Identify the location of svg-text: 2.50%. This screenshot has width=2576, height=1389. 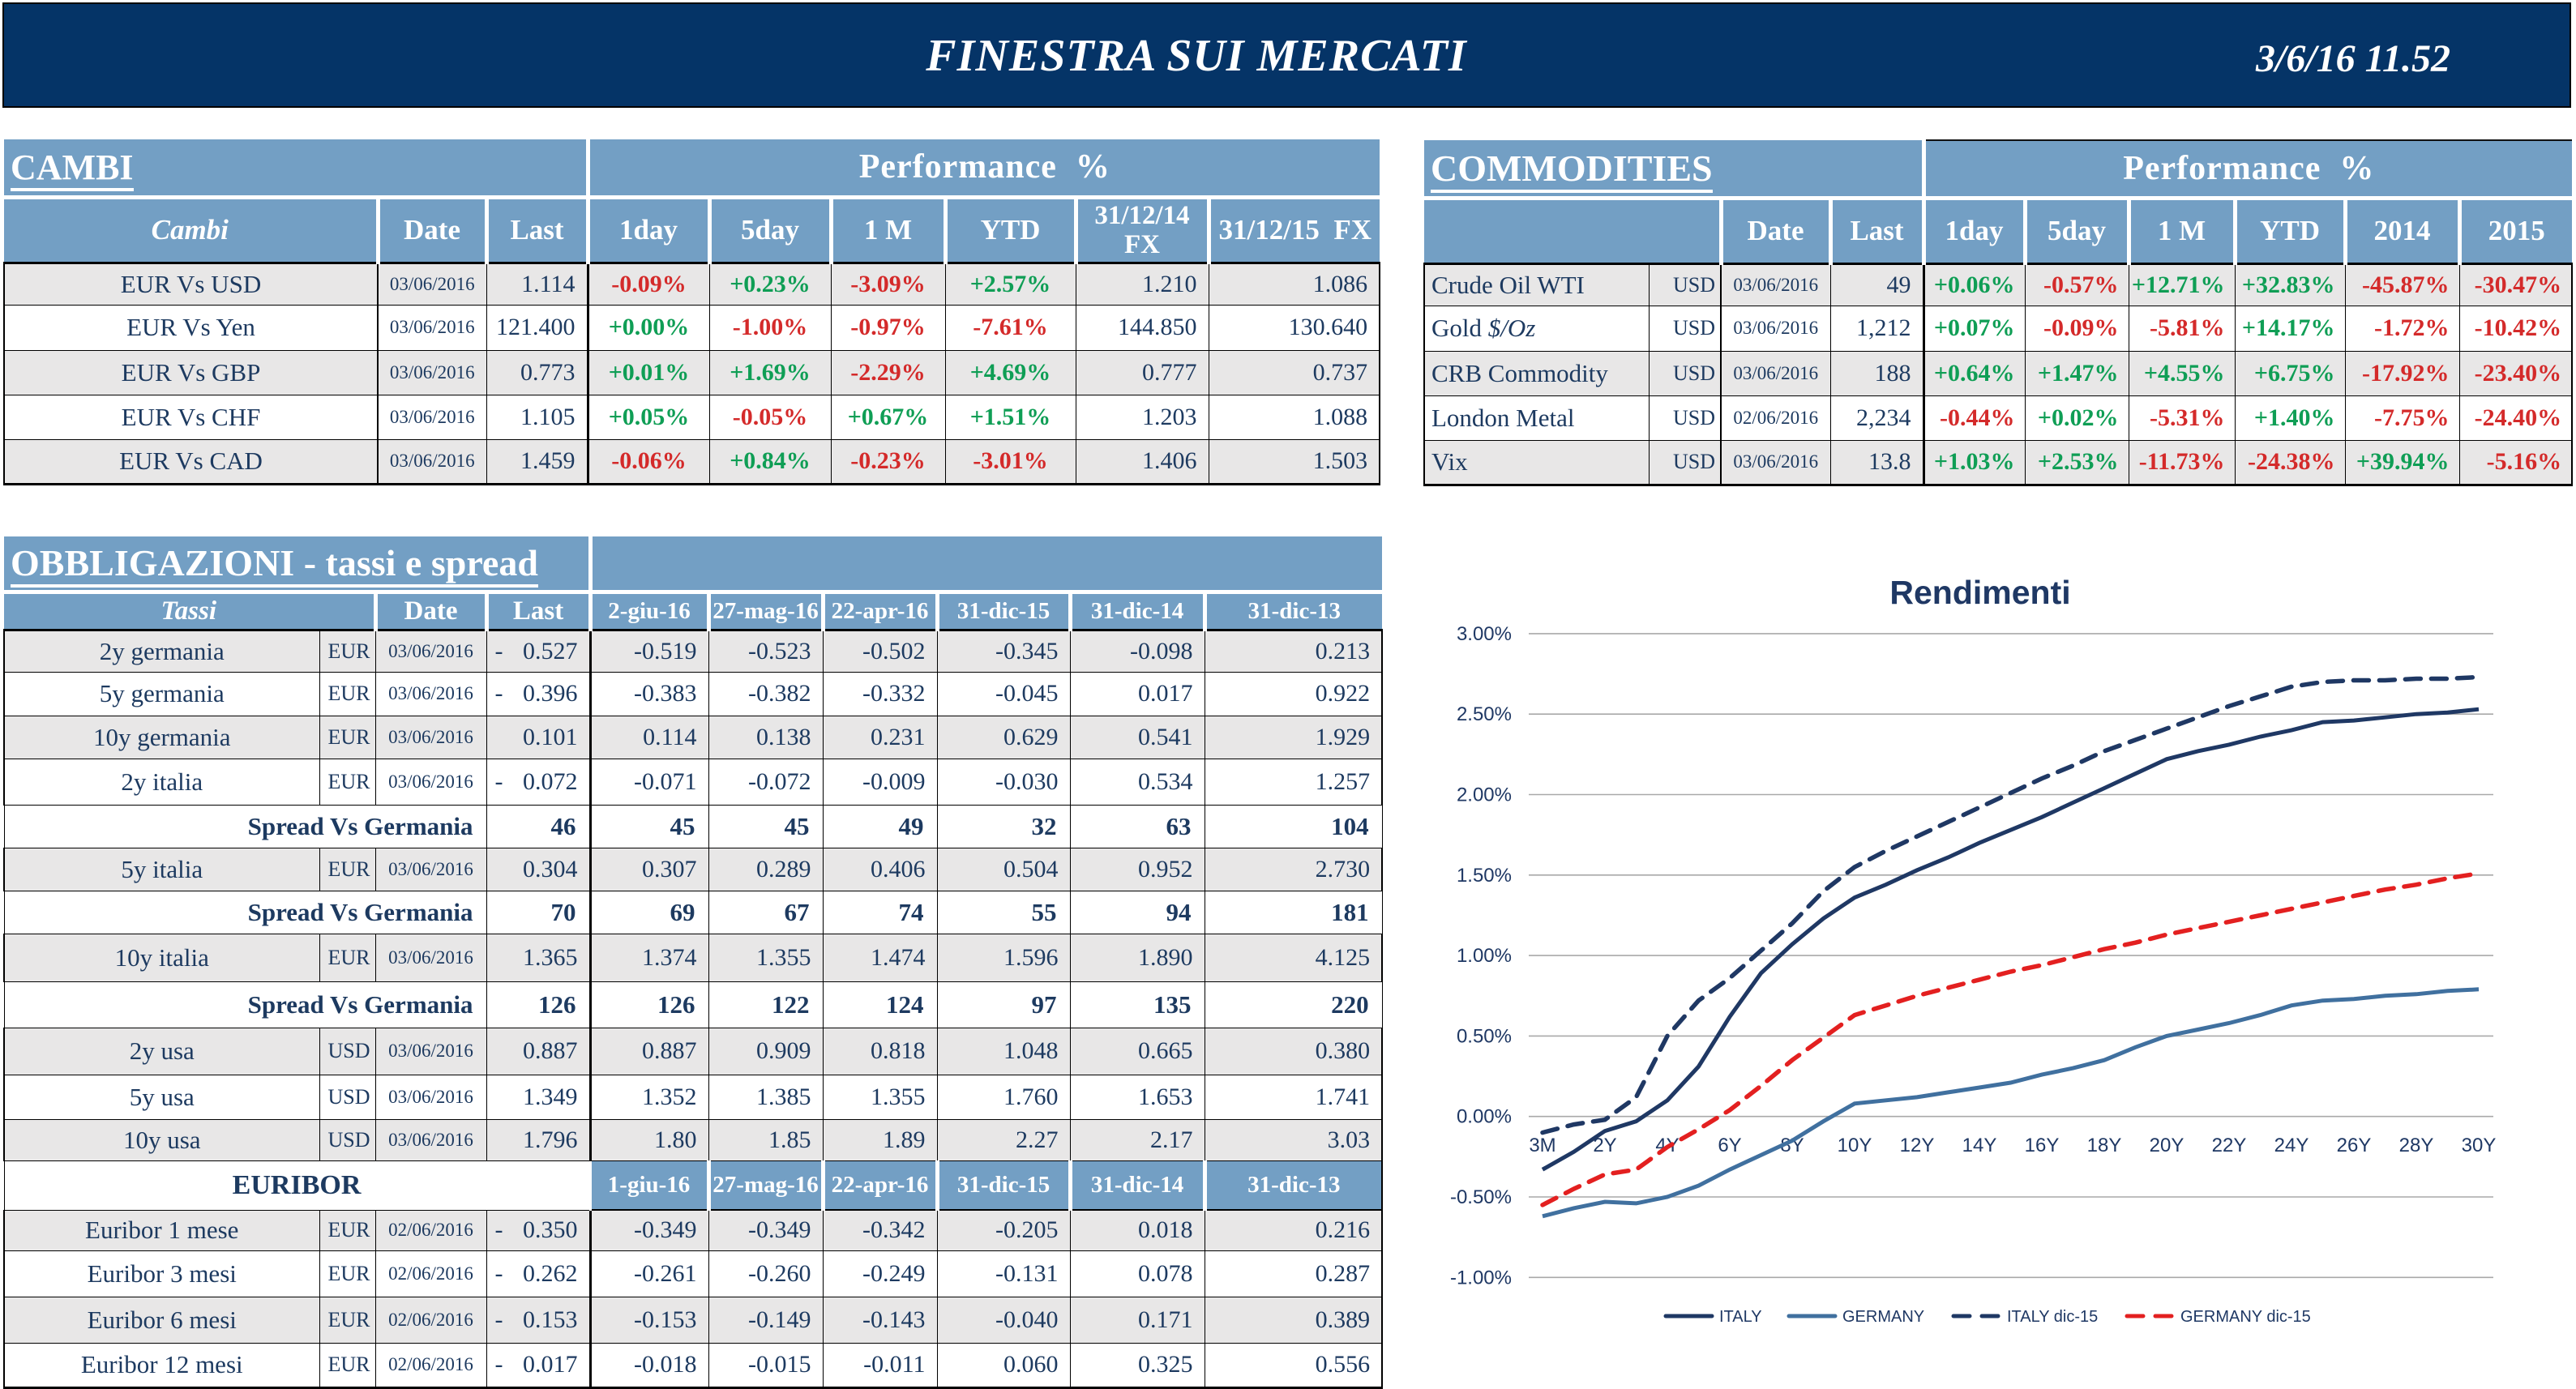
(1484, 714).